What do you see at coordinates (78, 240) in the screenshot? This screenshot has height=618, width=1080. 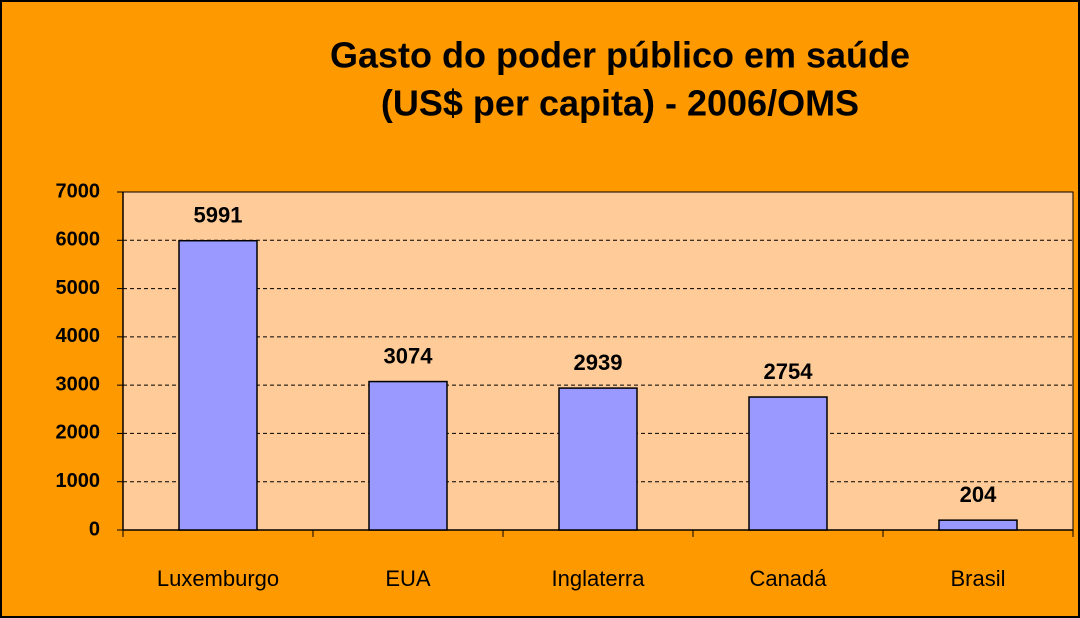 I see `y-tick-label: 6000` at bounding box center [78, 240].